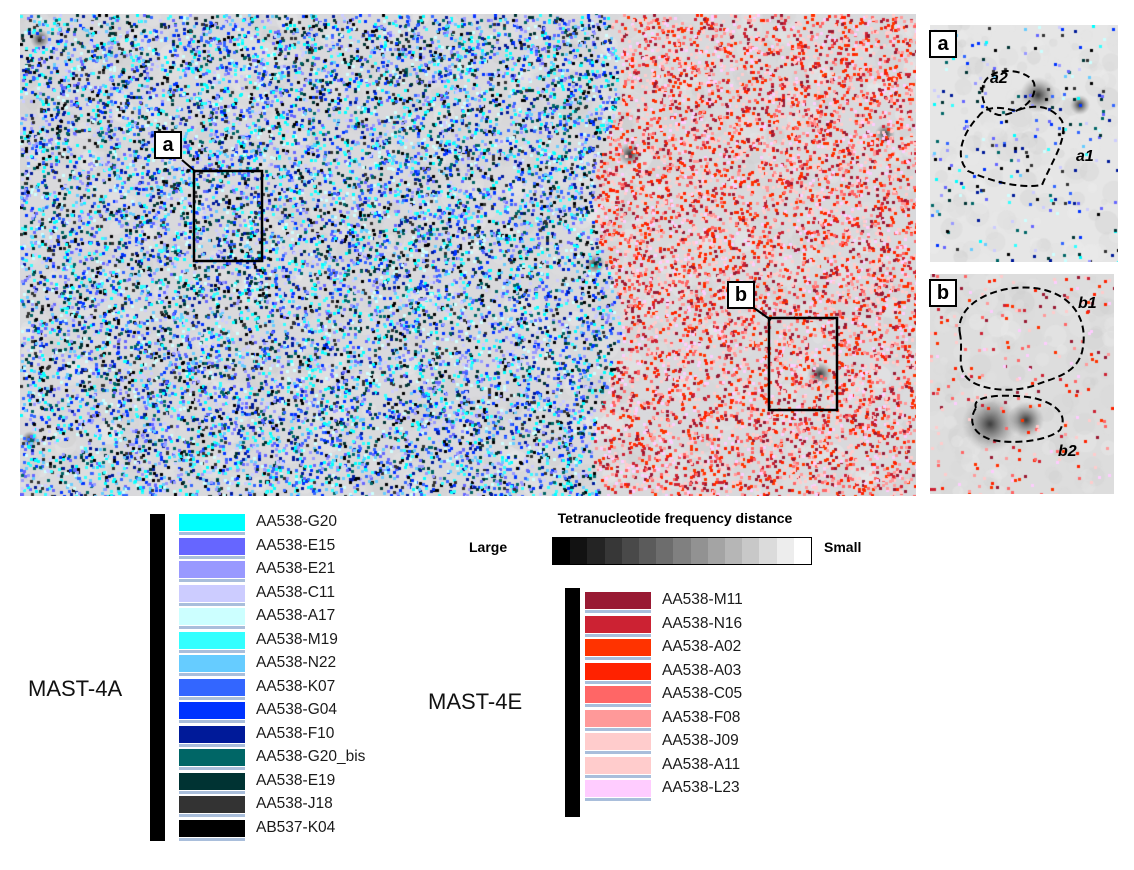 The width and height of the screenshot is (1134, 870). I want to click on legend-item-label: AA538-G20, so click(296, 521).